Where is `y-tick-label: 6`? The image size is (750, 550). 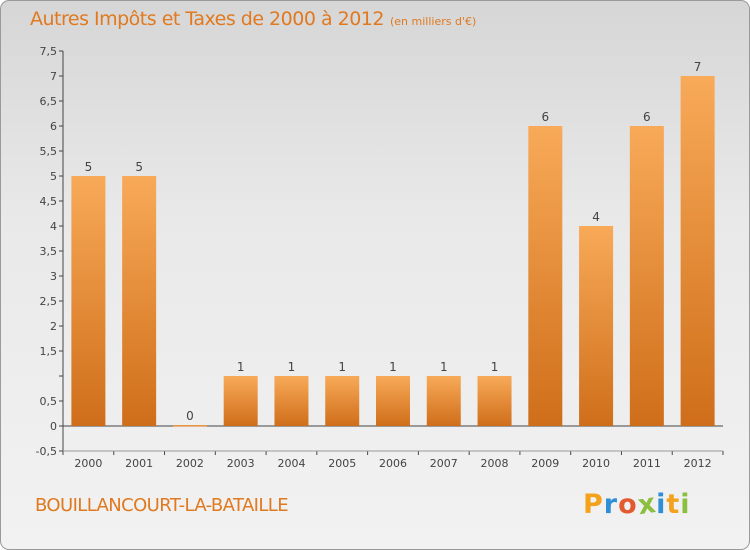
y-tick-label: 6 is located at coordinates (53, 126).